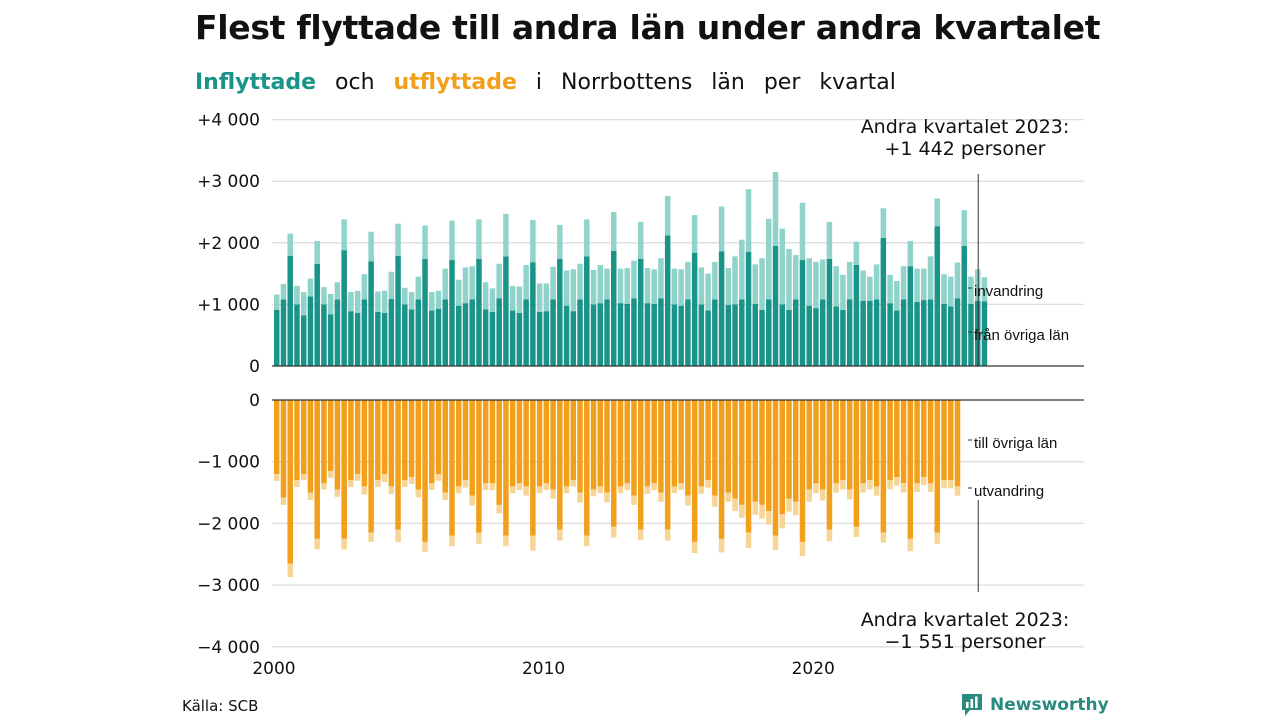 This screenshot has width=1280, height=720. What do you see at coordinates (972, 705) in the screenshot?
I see `newsworthy-logo-icon` at bounding box center [972, 705].